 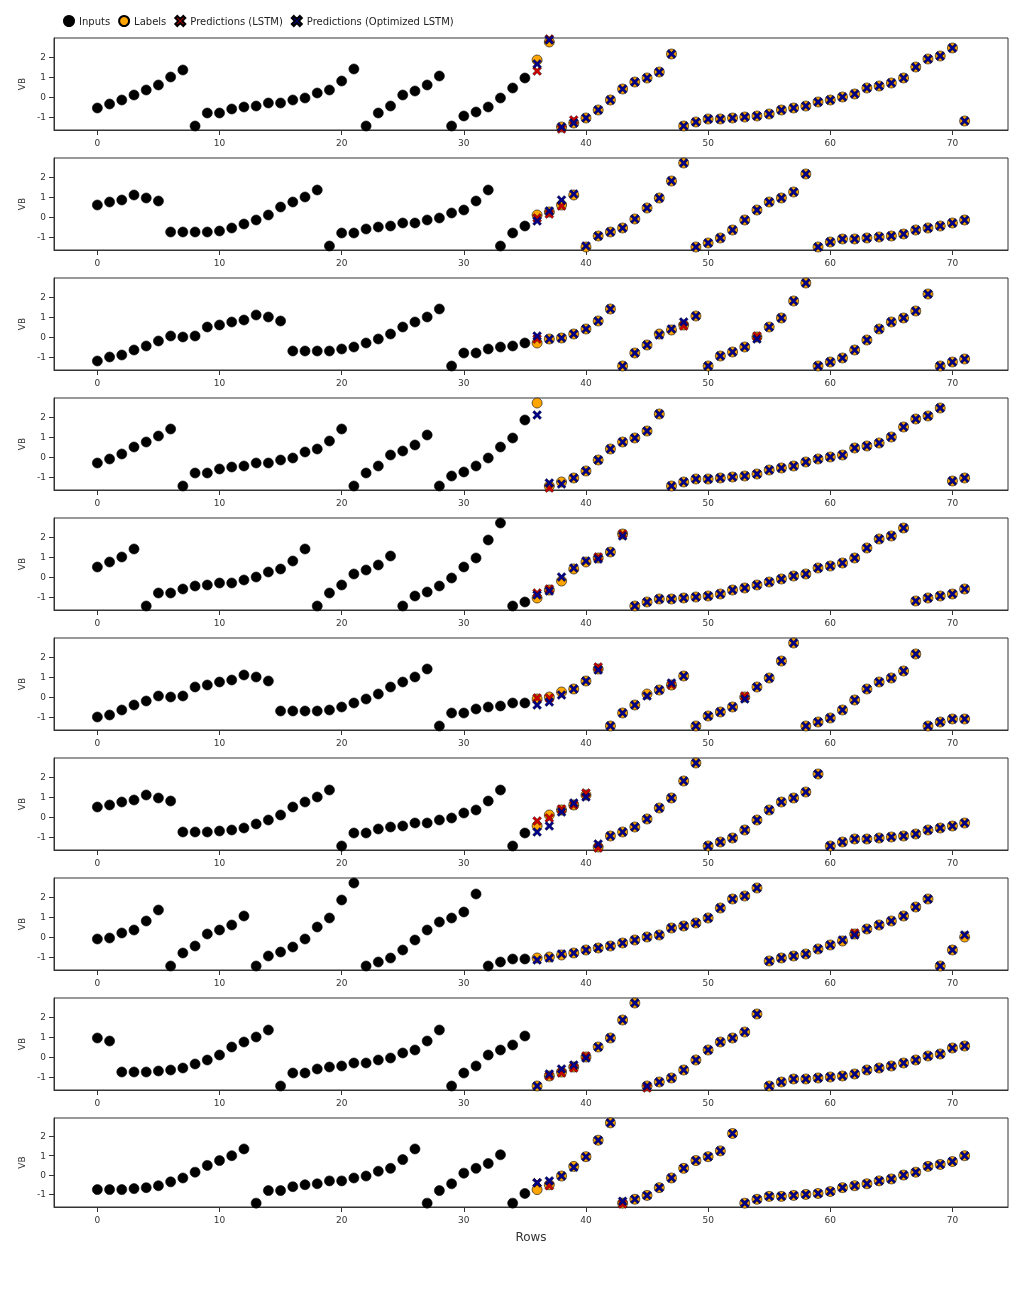 What do you see at coordinates (380, 21) in the screenshot?
I see `legend-label: Predictions (Optimized LSTM)` at bounding box center [380, 21].